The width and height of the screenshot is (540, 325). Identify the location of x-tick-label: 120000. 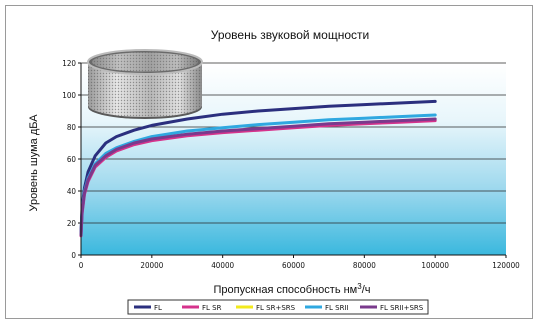
(506, 265).